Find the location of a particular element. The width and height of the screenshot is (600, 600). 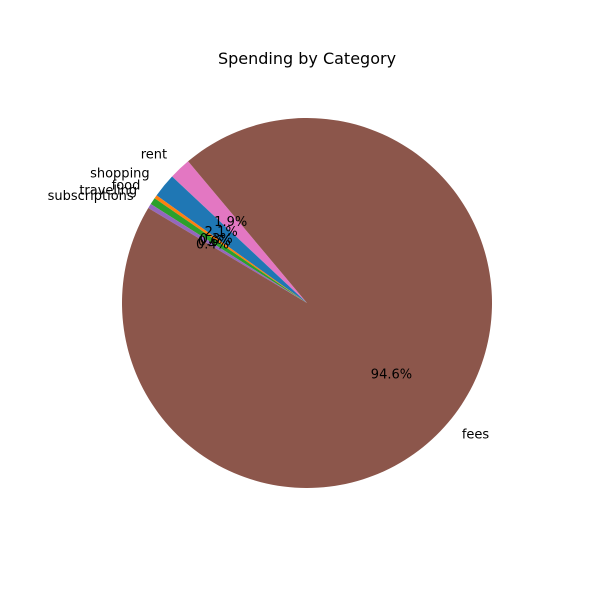

slice-label-fees: fees is located at coordinates (476, 435).